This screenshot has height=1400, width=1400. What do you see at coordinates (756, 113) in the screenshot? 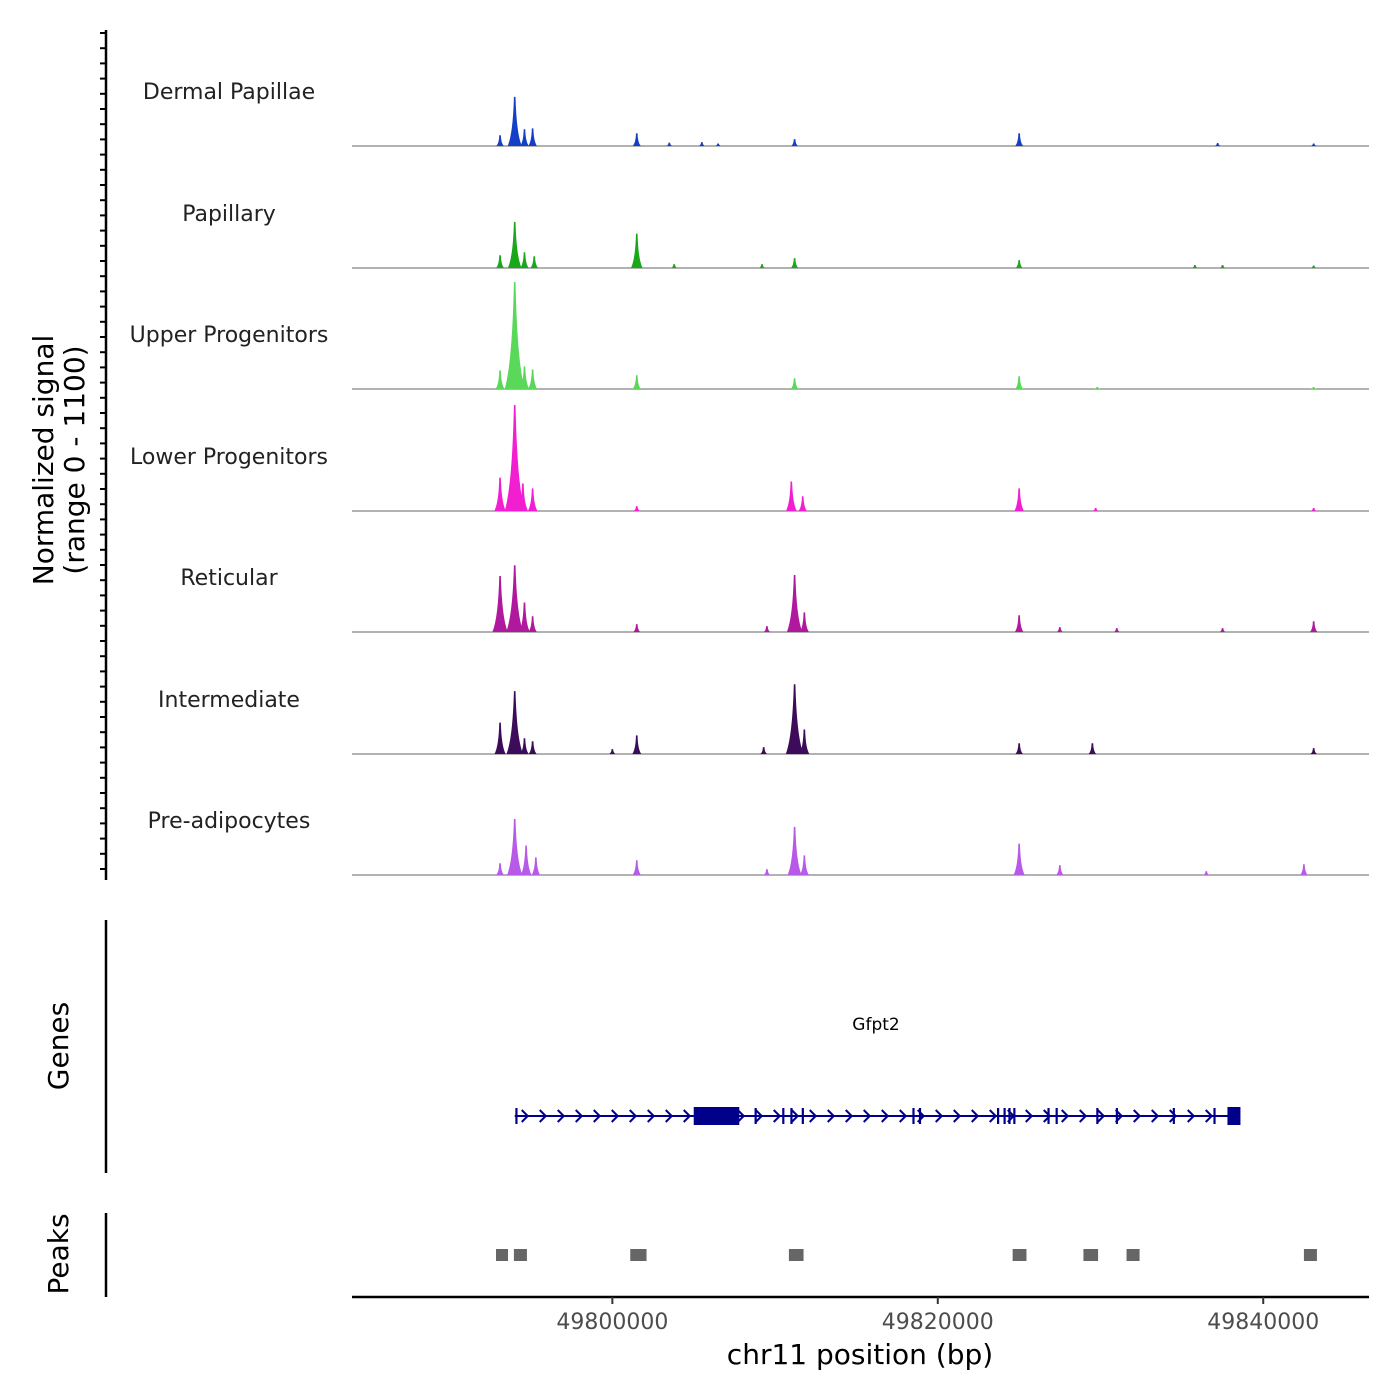
I see `track-dermal-papillae: Dermal Papillae` at bounding box center [756, 113].